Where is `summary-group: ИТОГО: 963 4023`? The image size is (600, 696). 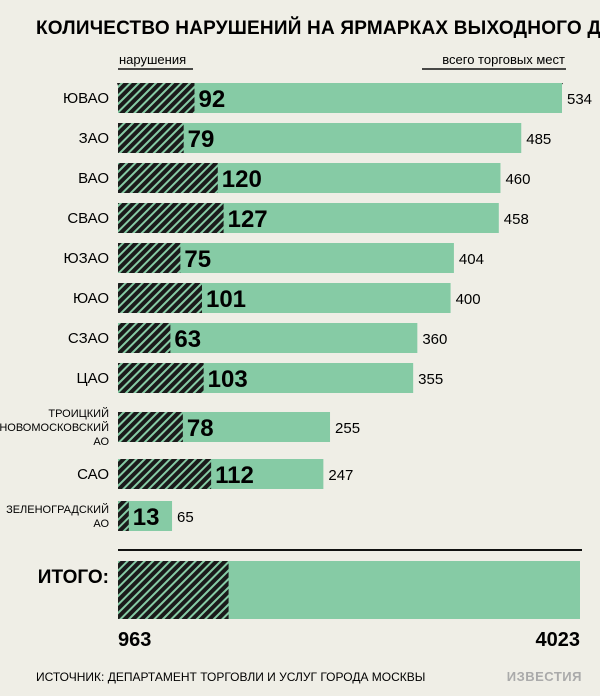 summary-group: ИТОГО: 963 4023 is located at coordinates (309, 606).